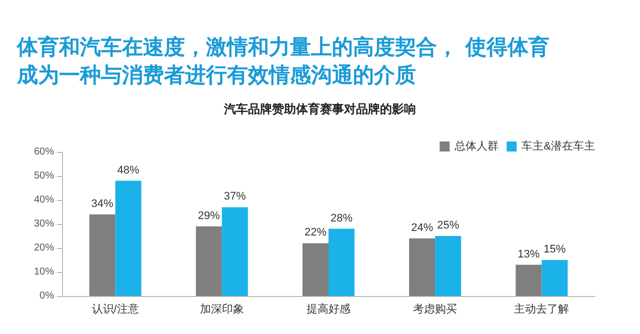 Image resolution: width=640 pixels, height=334 pixels. Describe the element at coordinates (235, 196) in the screenshot. I see `data-label: 37%` at that location.